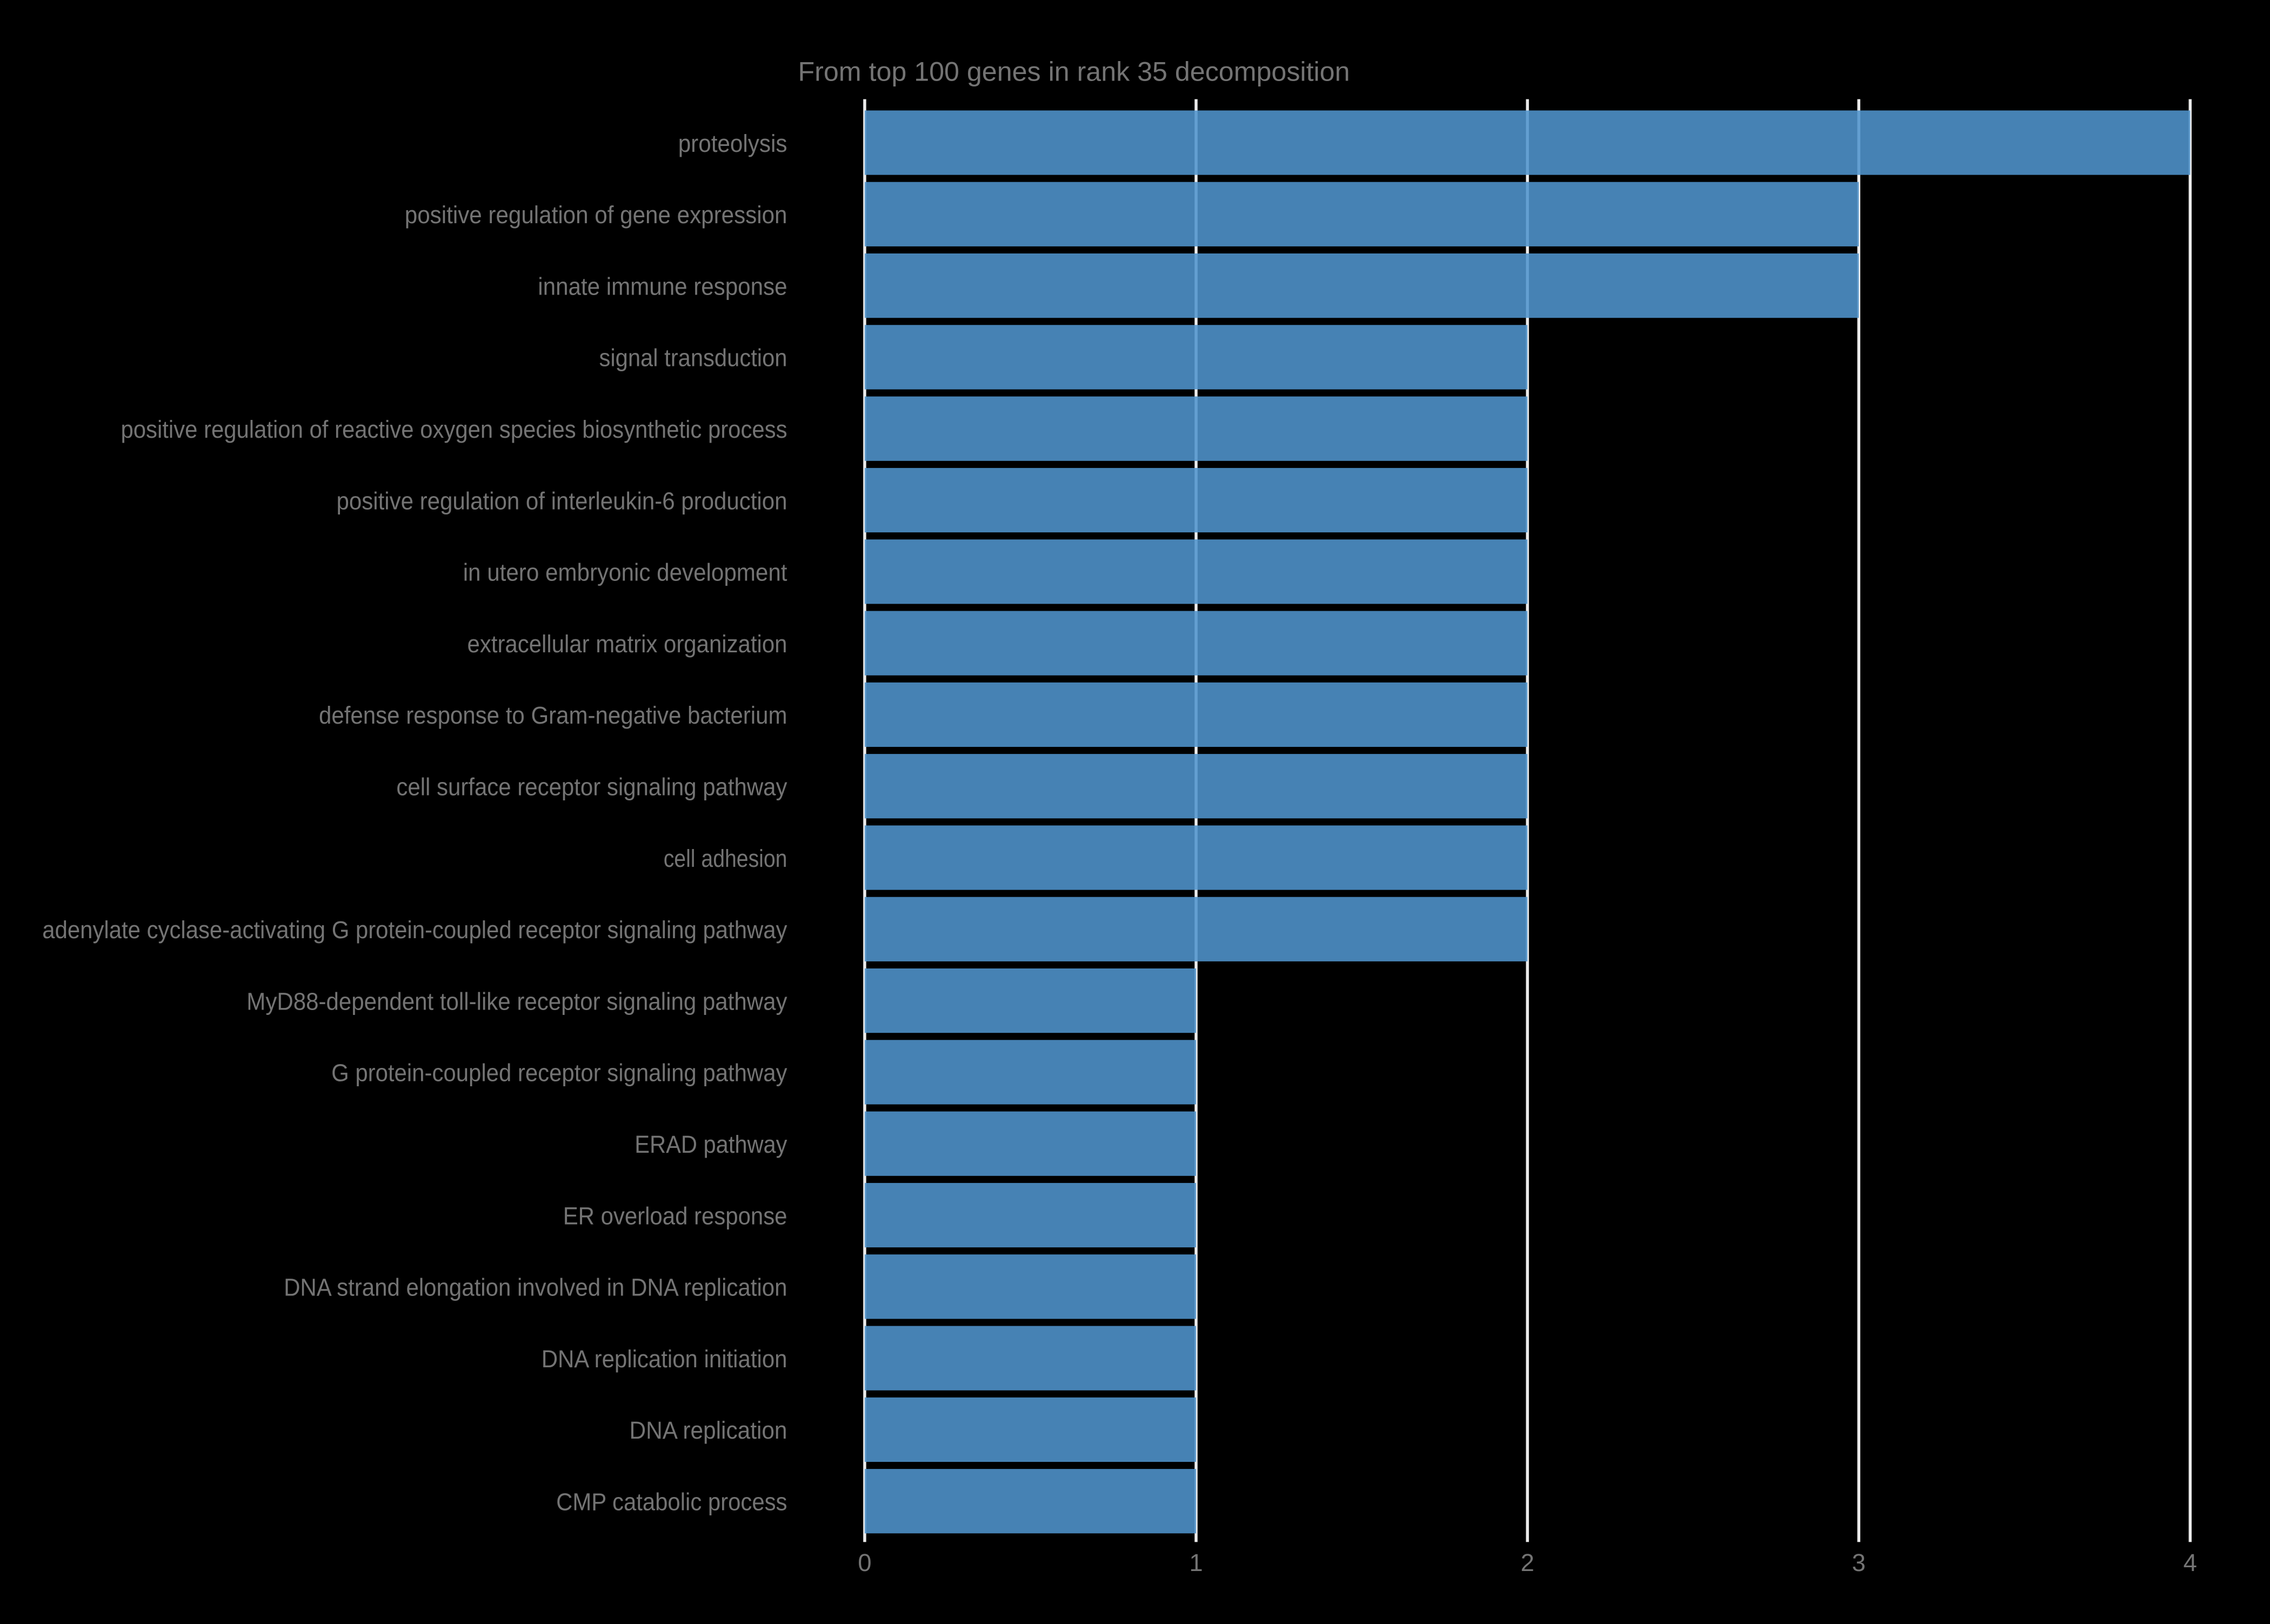 This screenshot has width=2270, height=1624. What do you see at coordinates (711, 1144) in the screenshot?
I see `svg-text: ERAD pathway` at bounding box center [711, 1144].